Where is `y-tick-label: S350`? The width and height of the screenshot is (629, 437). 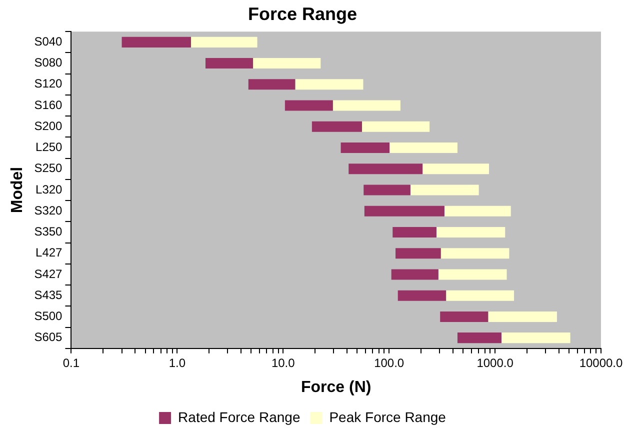
y-tick-label: S350 is located at coordinates (48, 231).